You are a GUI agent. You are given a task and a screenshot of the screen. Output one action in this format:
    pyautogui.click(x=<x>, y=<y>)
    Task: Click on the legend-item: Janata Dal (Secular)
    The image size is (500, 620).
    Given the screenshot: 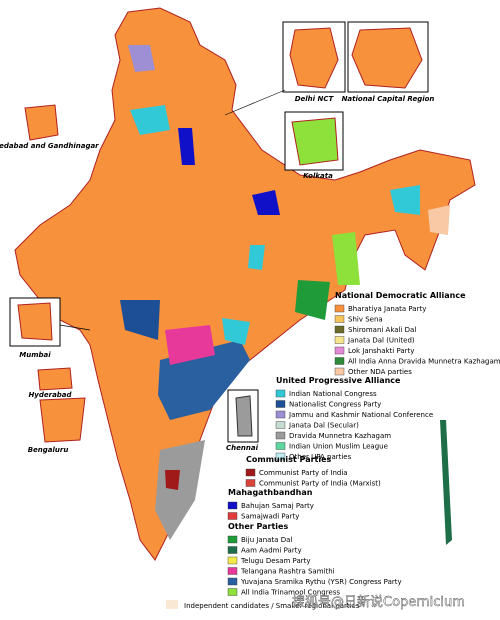 What is the action you would take?
    pyautogui.click(x=323, y=426)
    